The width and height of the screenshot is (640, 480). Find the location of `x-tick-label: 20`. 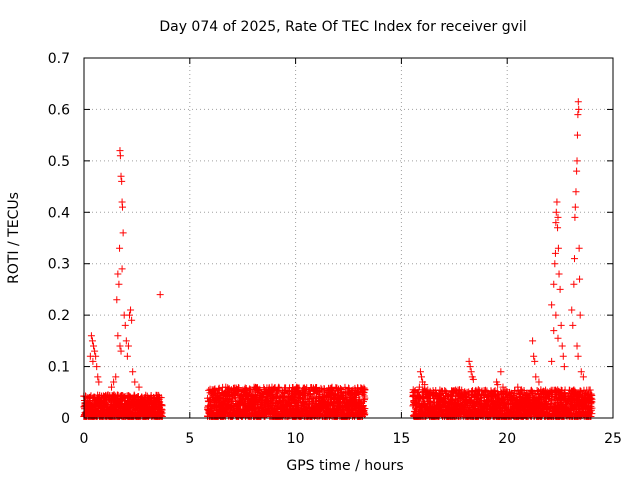

x-tick-label: 20 is located at coordinates (507, 439).